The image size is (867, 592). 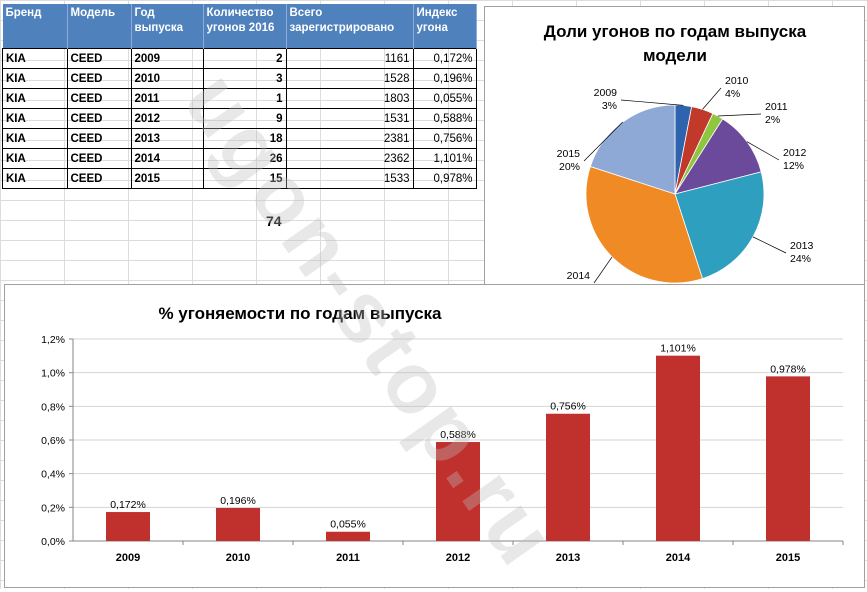 I want to click on pie-label-year: 2009, so click(x=606, y=93).